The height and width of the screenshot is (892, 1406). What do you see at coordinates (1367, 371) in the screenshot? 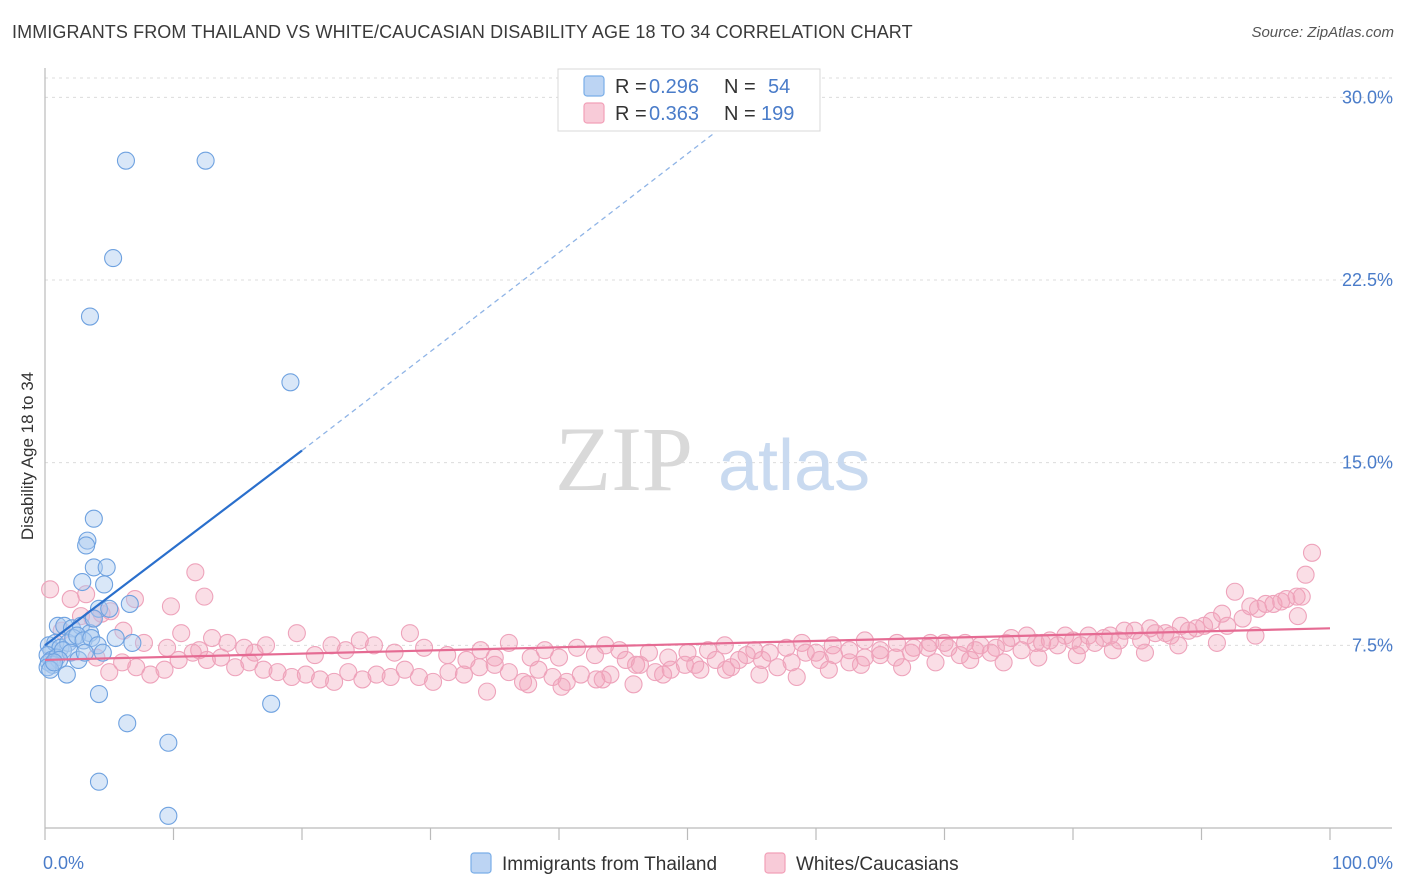
I see `y-tick-labels: 7.5% 15.0% 22.5% 30.0%` at bounding box center [1367, 371].